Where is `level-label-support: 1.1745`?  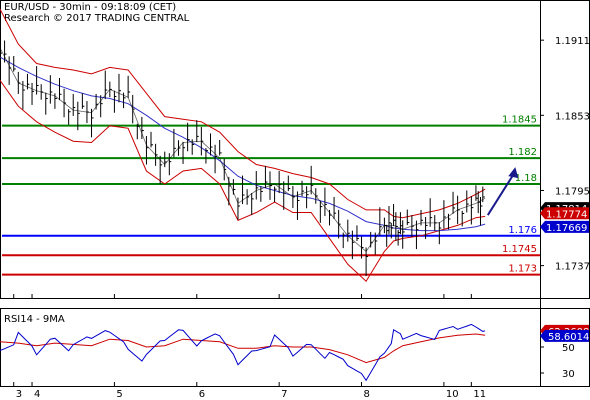
level-label-support: 1.1745 is located at coordinates (519, 249).